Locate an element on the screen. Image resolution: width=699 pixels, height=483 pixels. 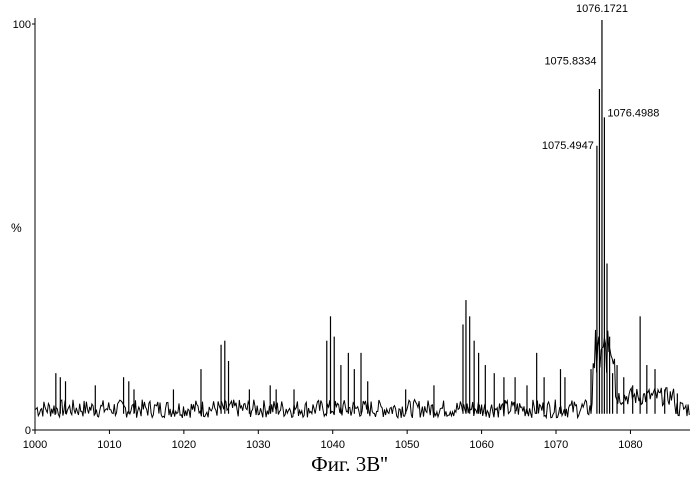
x-tick-label: 1000 is located at coordinates (35, 444).